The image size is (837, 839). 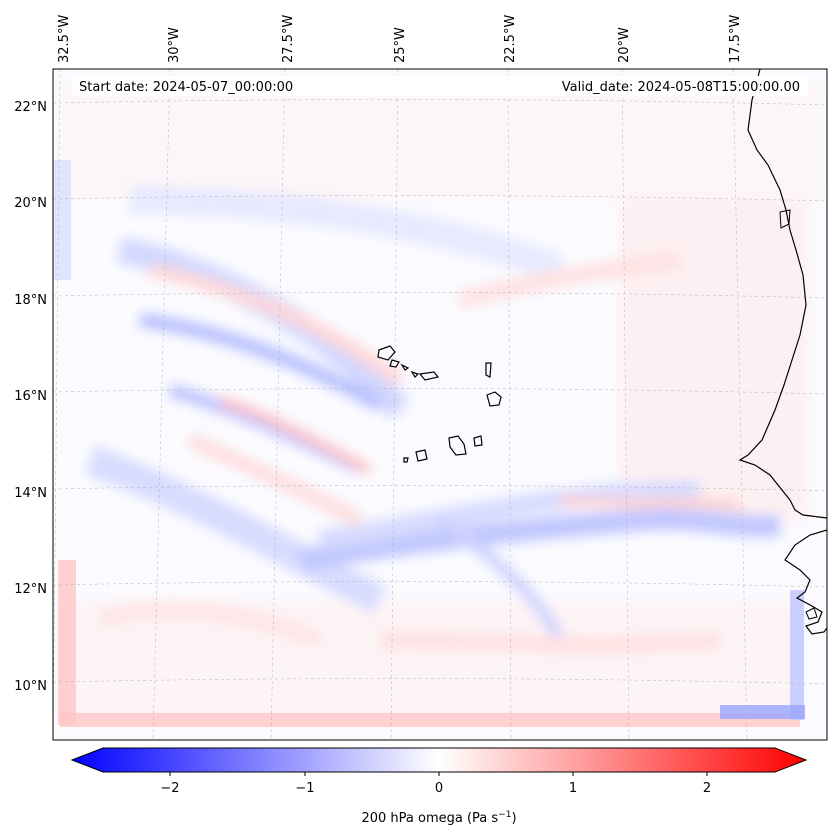 What do you see at coordinates (30, 300) in the screenshot?
I see `lat-label: 18°N` at bounding box center [30, 300].